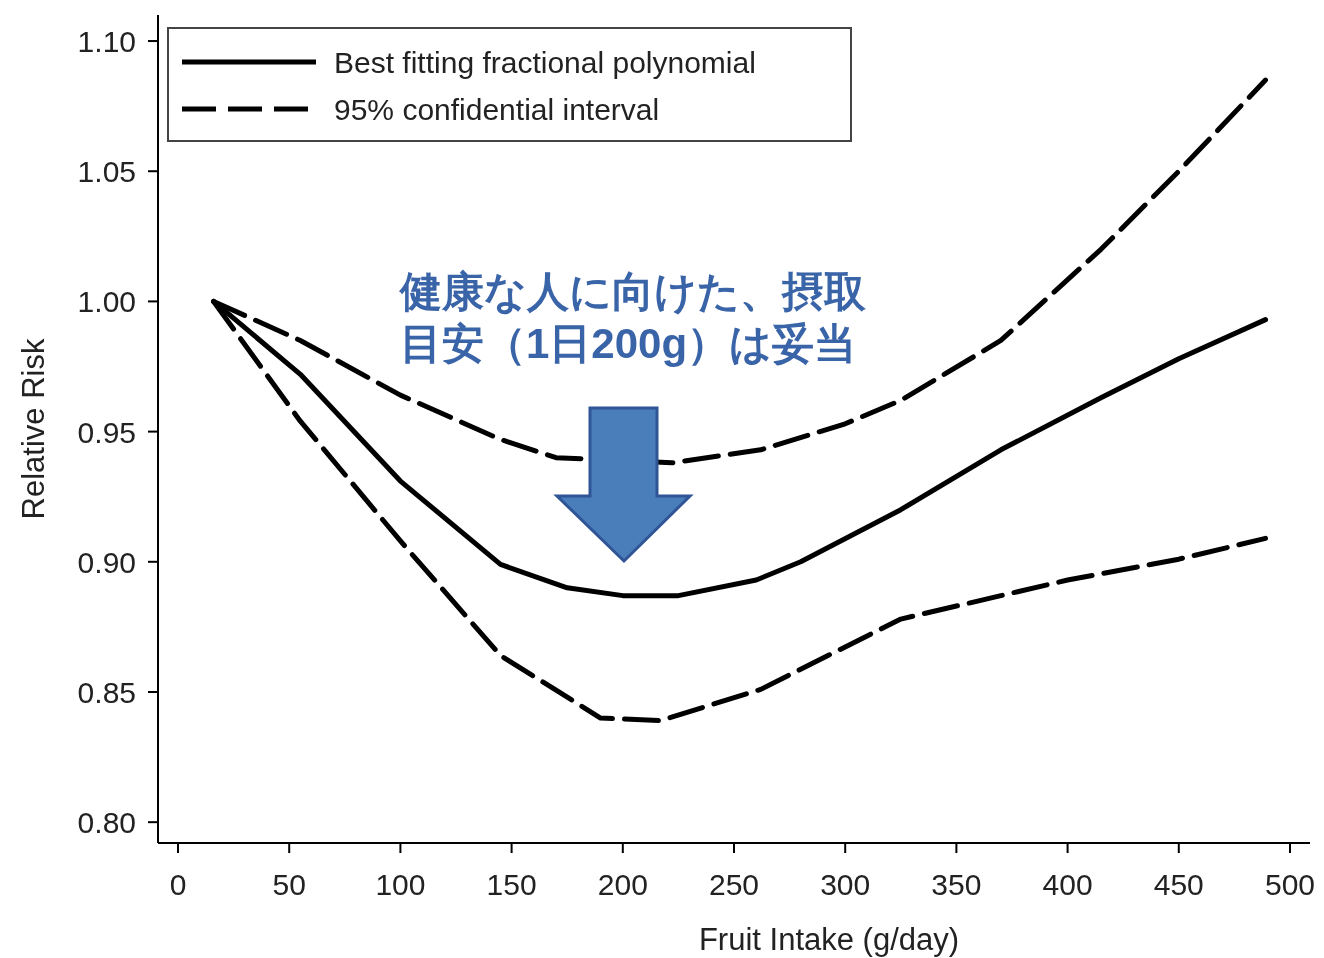 The height and width of the screenshot is (958, 1324). I want to click on y-tick-label: 0.80, so click(106, 823).